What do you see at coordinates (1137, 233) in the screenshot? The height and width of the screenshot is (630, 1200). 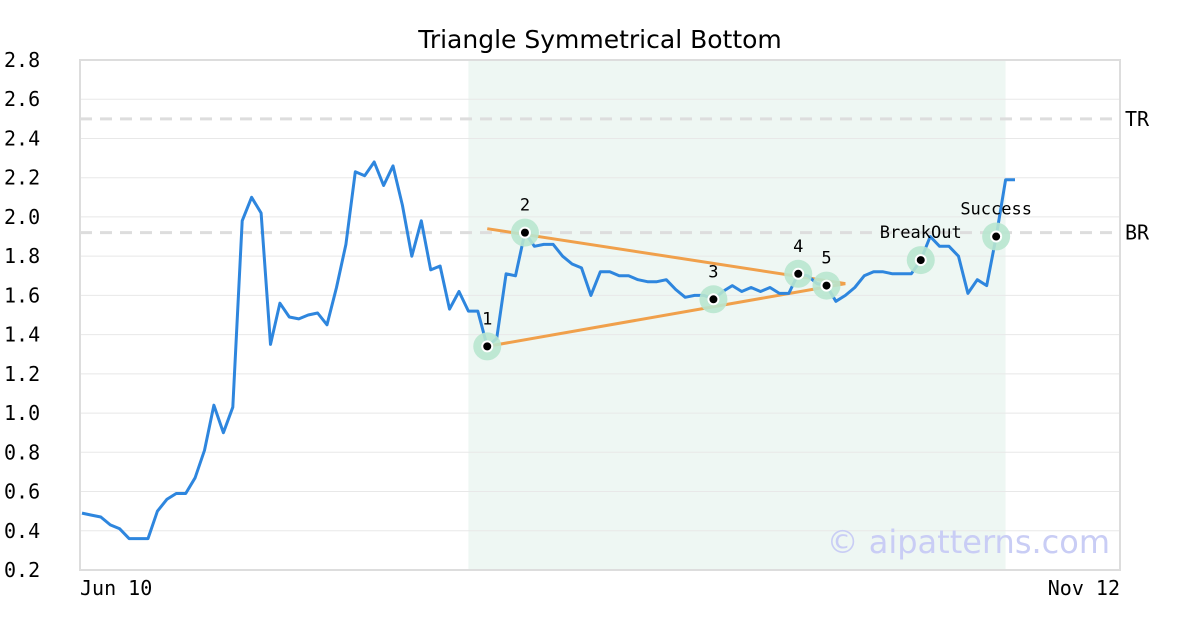 I see `reference-line-label: BR` at bounding box center [1137, 233].